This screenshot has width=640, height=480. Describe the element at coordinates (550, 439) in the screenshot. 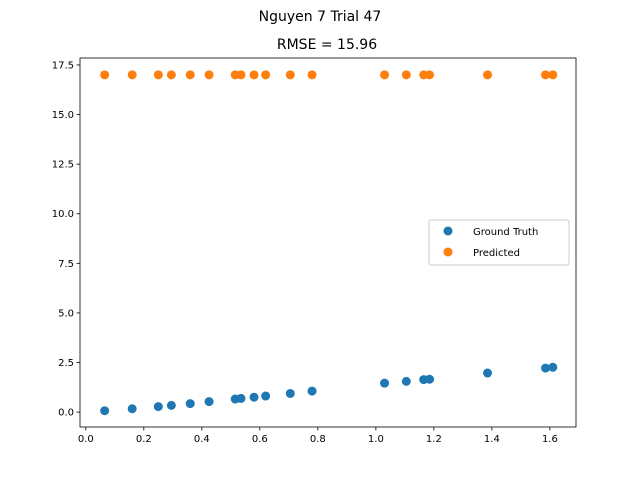

I see `x-tick-label: 1.6` at that location.